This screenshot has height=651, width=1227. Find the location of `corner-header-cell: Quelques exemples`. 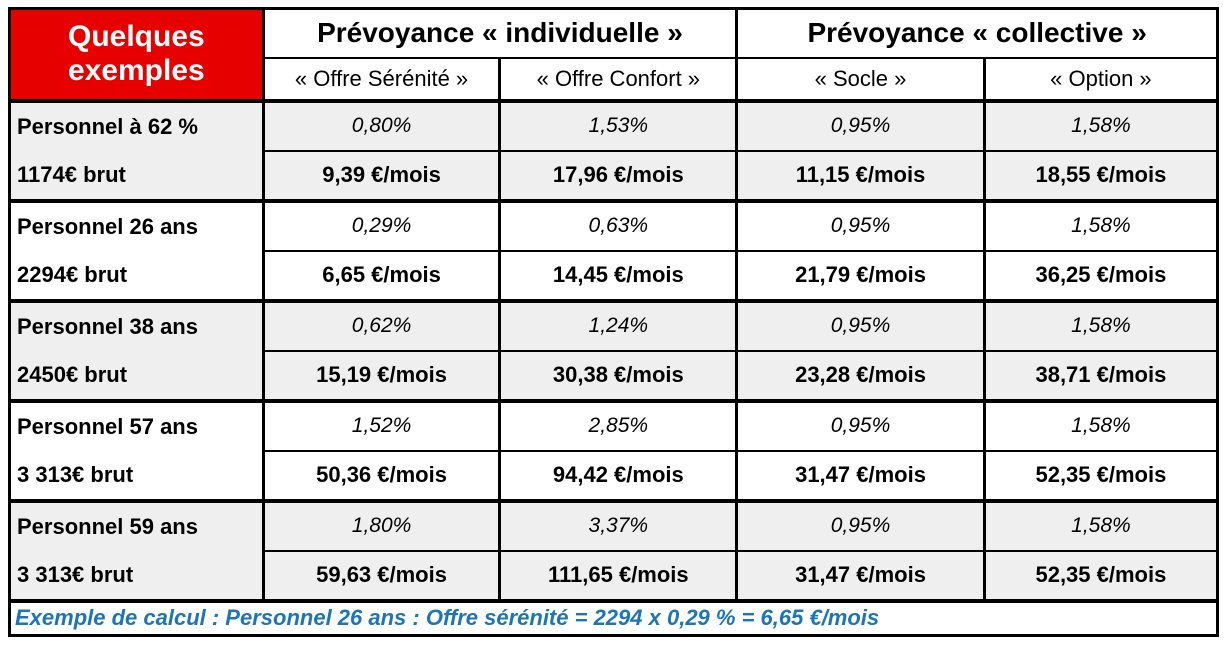

corner-header-cell: Quelques exemples is located at coordinates (136, 54).